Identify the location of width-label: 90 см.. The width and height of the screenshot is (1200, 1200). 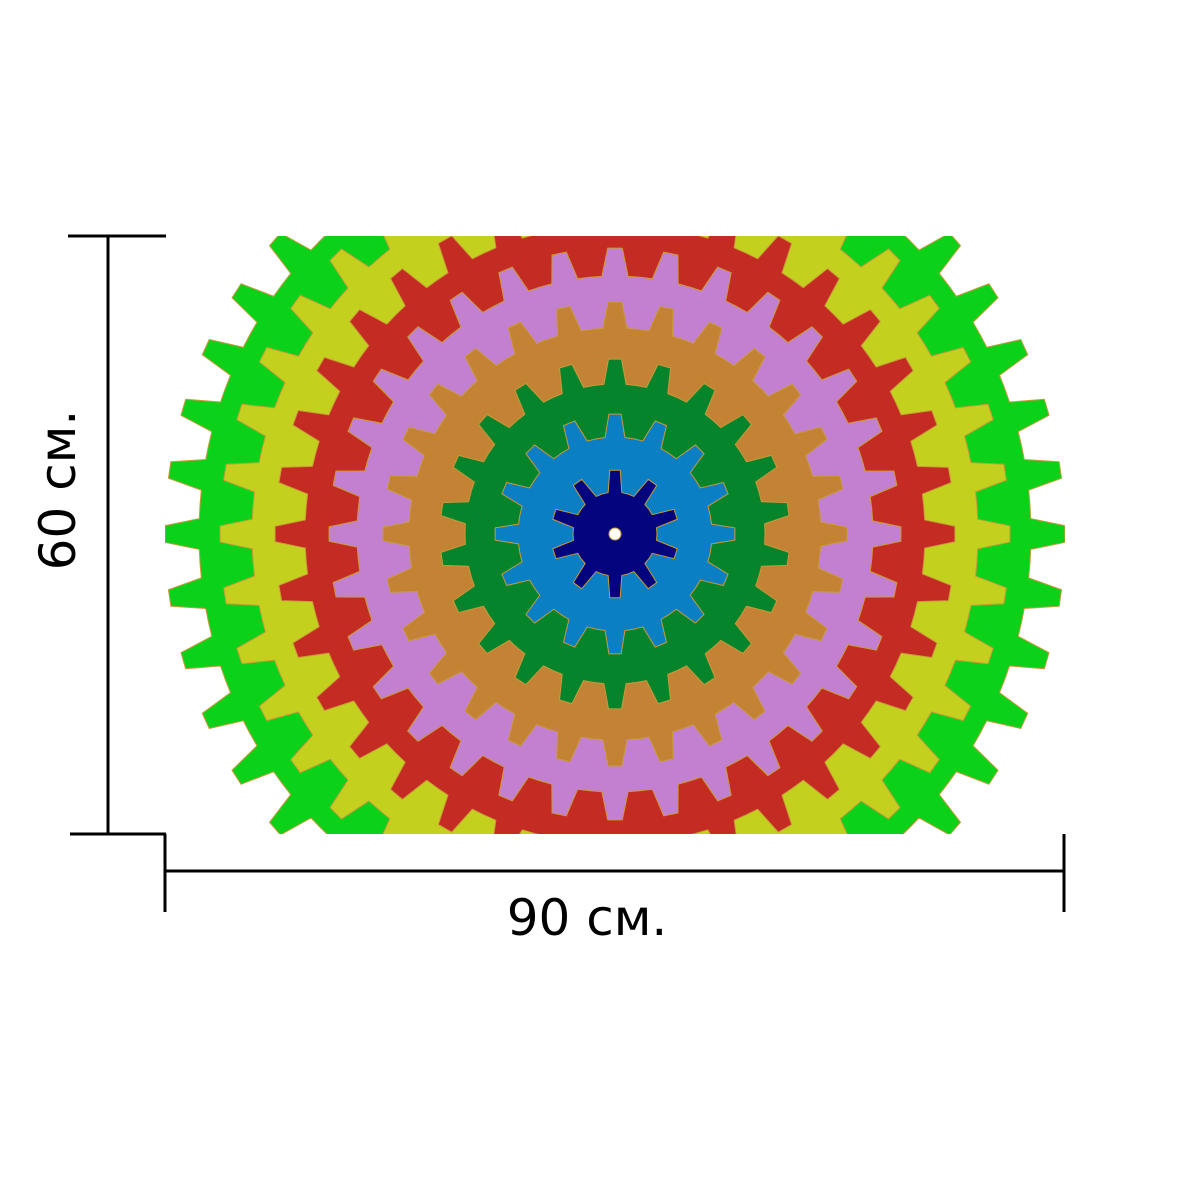
(587, 918).